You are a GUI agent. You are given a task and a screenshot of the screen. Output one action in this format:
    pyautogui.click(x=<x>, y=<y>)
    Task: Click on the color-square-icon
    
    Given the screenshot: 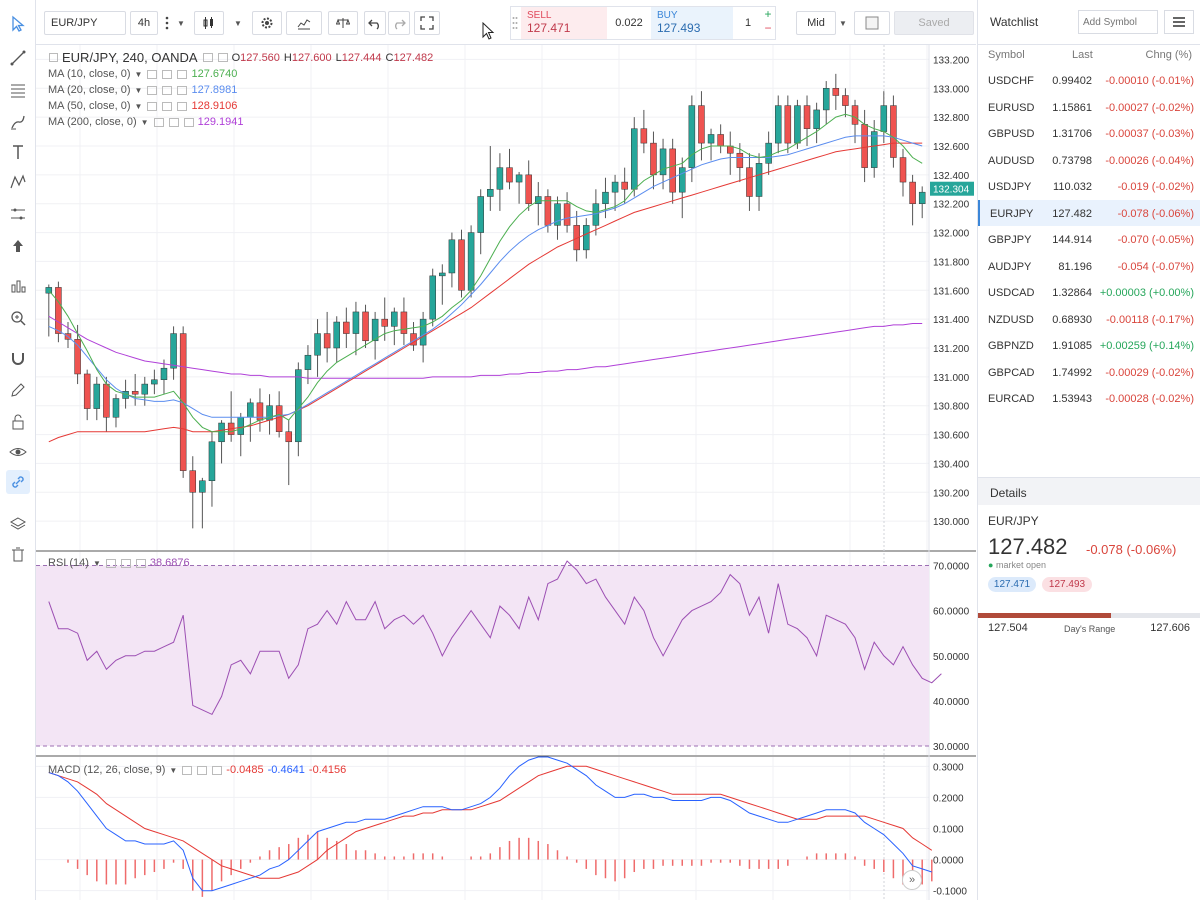 What is the action you would take?
    pyautogui.click(x=872, y=23)
    